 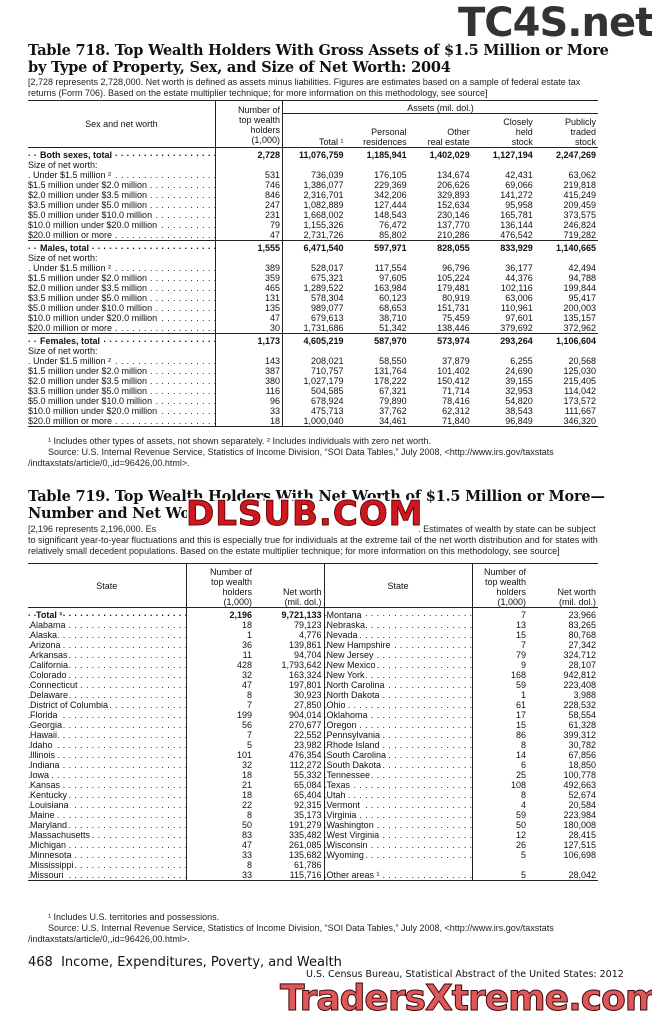 I want to click on cell-value: 1,027,179, so click(x=313, y=381).